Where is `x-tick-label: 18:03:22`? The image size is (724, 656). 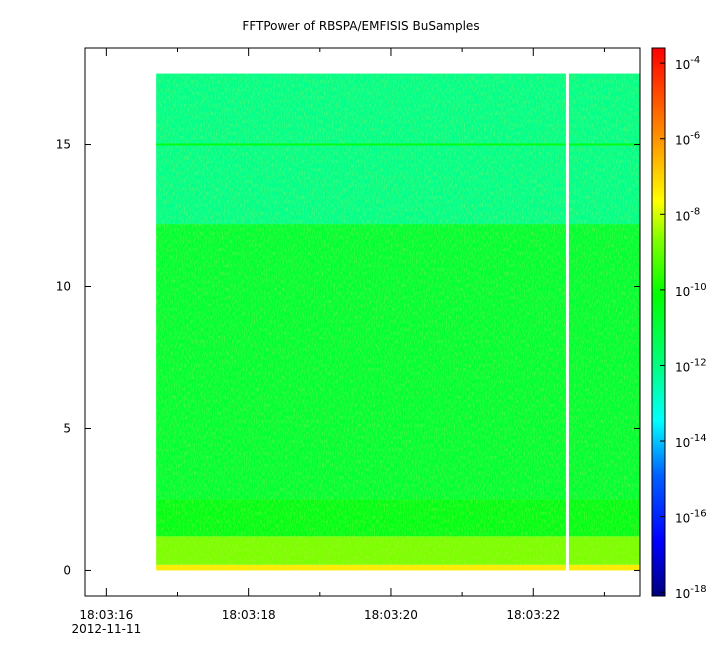
x-tick-label: 18:03:22 is located at coordinates (533, 615).